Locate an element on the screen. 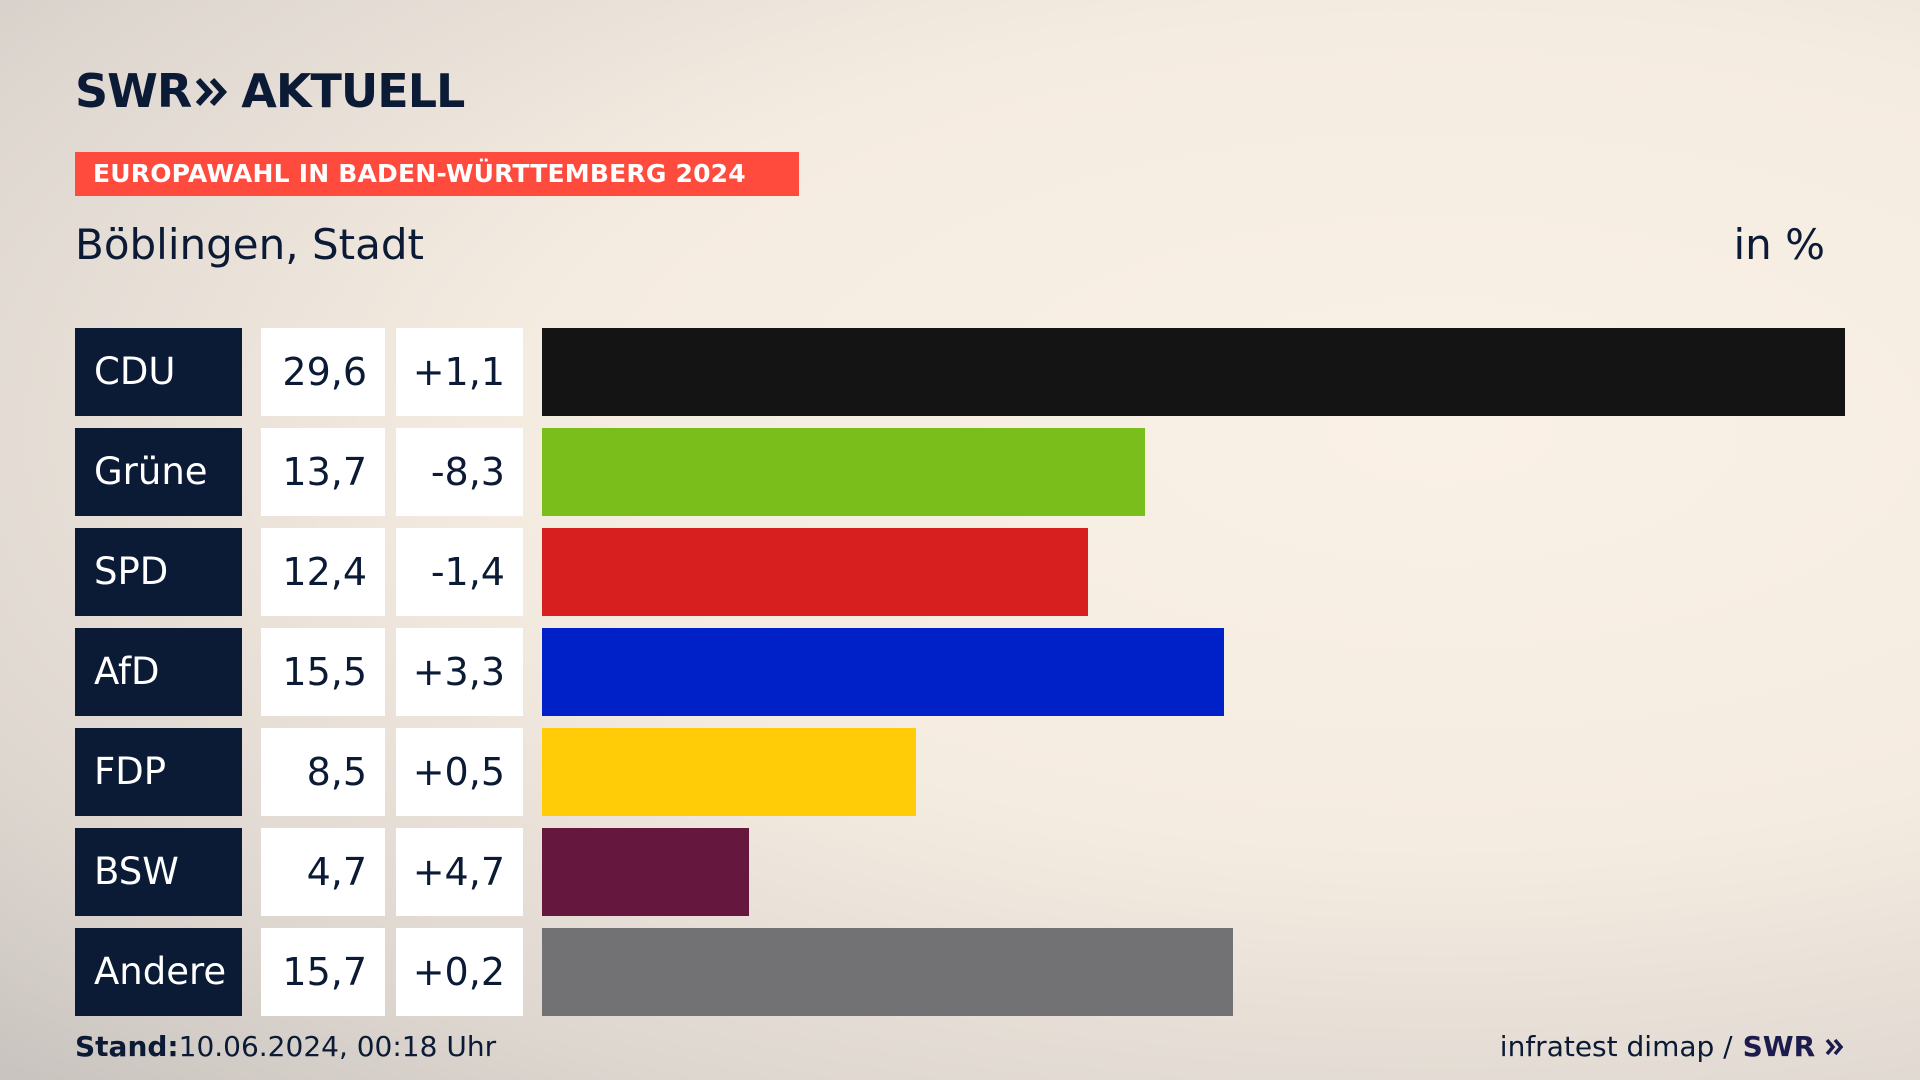 This screenshot has height=1080, width=1920. bar-fdp is located at coordinates (729, 772).